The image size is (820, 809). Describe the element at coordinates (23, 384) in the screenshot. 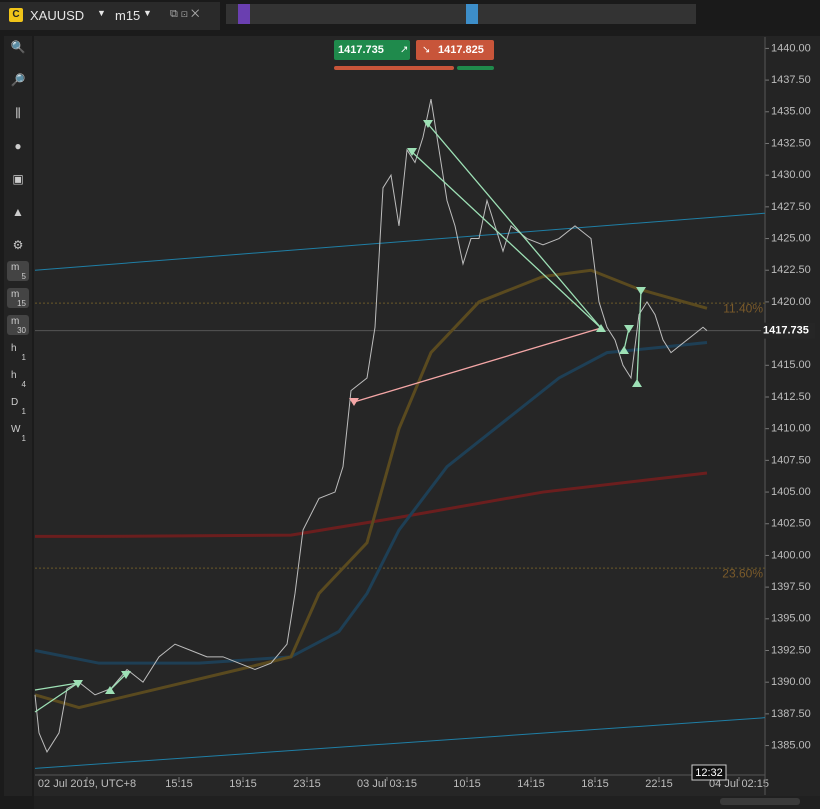

I see `tf-count: 4` at that location.